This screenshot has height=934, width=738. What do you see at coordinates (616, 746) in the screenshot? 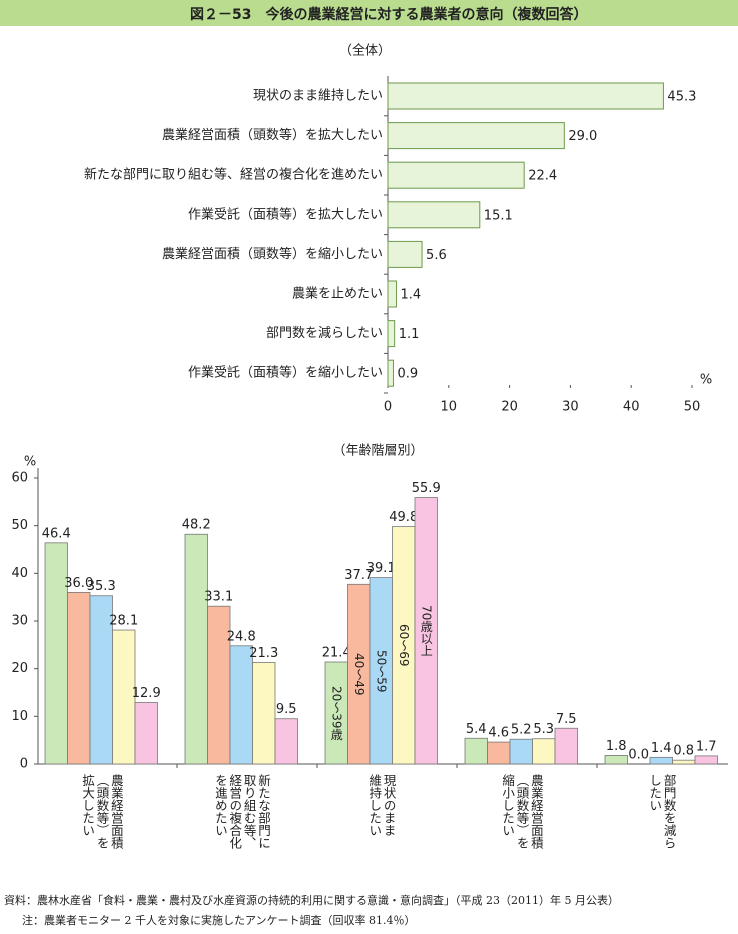
I see `value-label: 1.8` at bounding box center [616, 746].